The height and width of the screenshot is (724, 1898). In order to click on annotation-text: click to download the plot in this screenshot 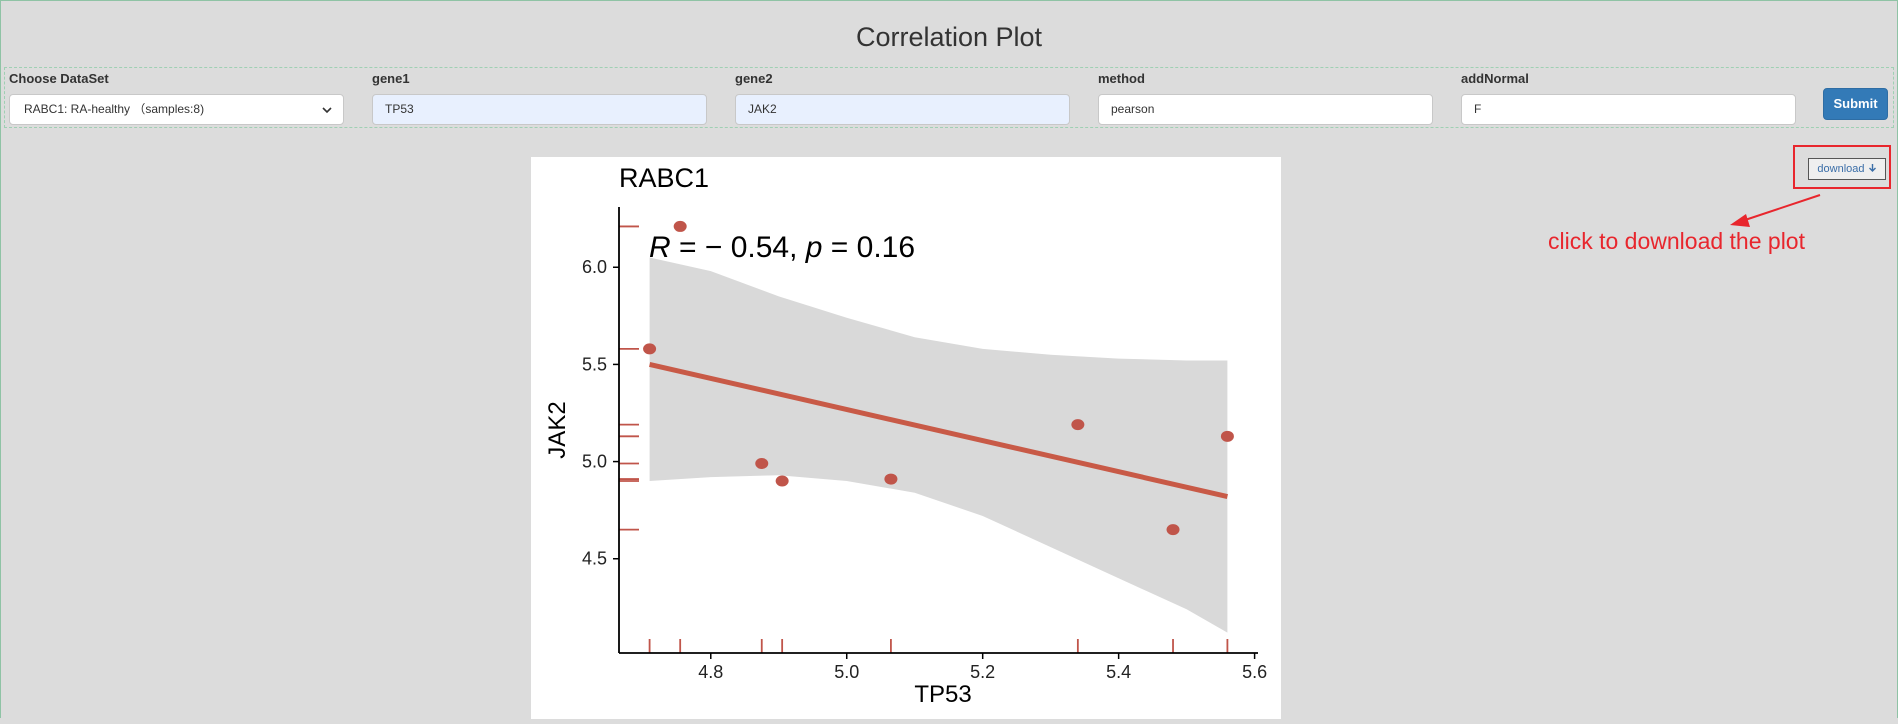, I will do `click(1676, 241)`.